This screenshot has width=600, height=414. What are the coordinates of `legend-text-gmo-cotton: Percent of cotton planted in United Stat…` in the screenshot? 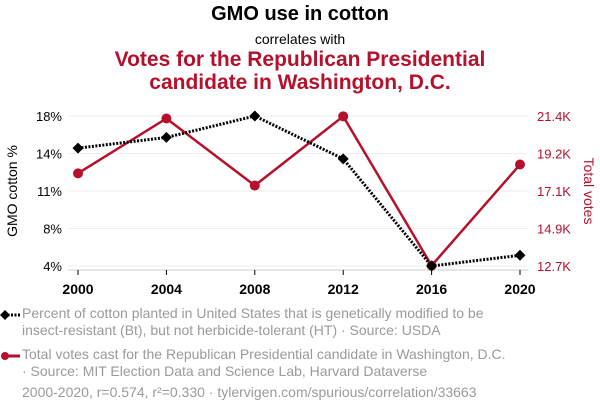 It's located at (292, 322).